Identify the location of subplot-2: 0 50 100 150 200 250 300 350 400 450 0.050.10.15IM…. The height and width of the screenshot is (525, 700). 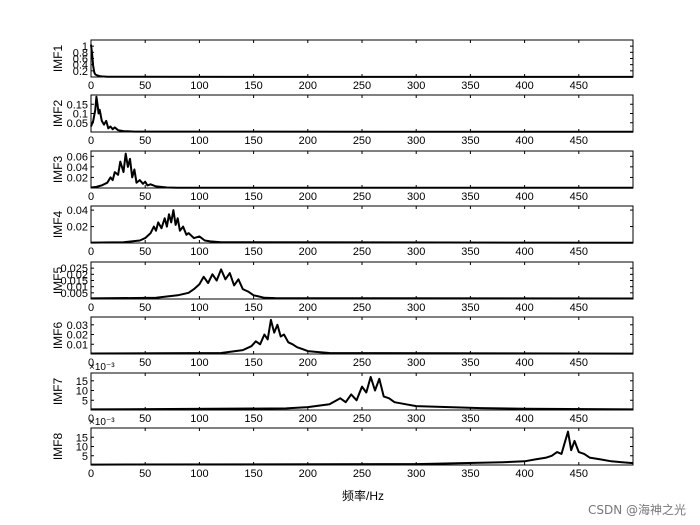
(342, 120).